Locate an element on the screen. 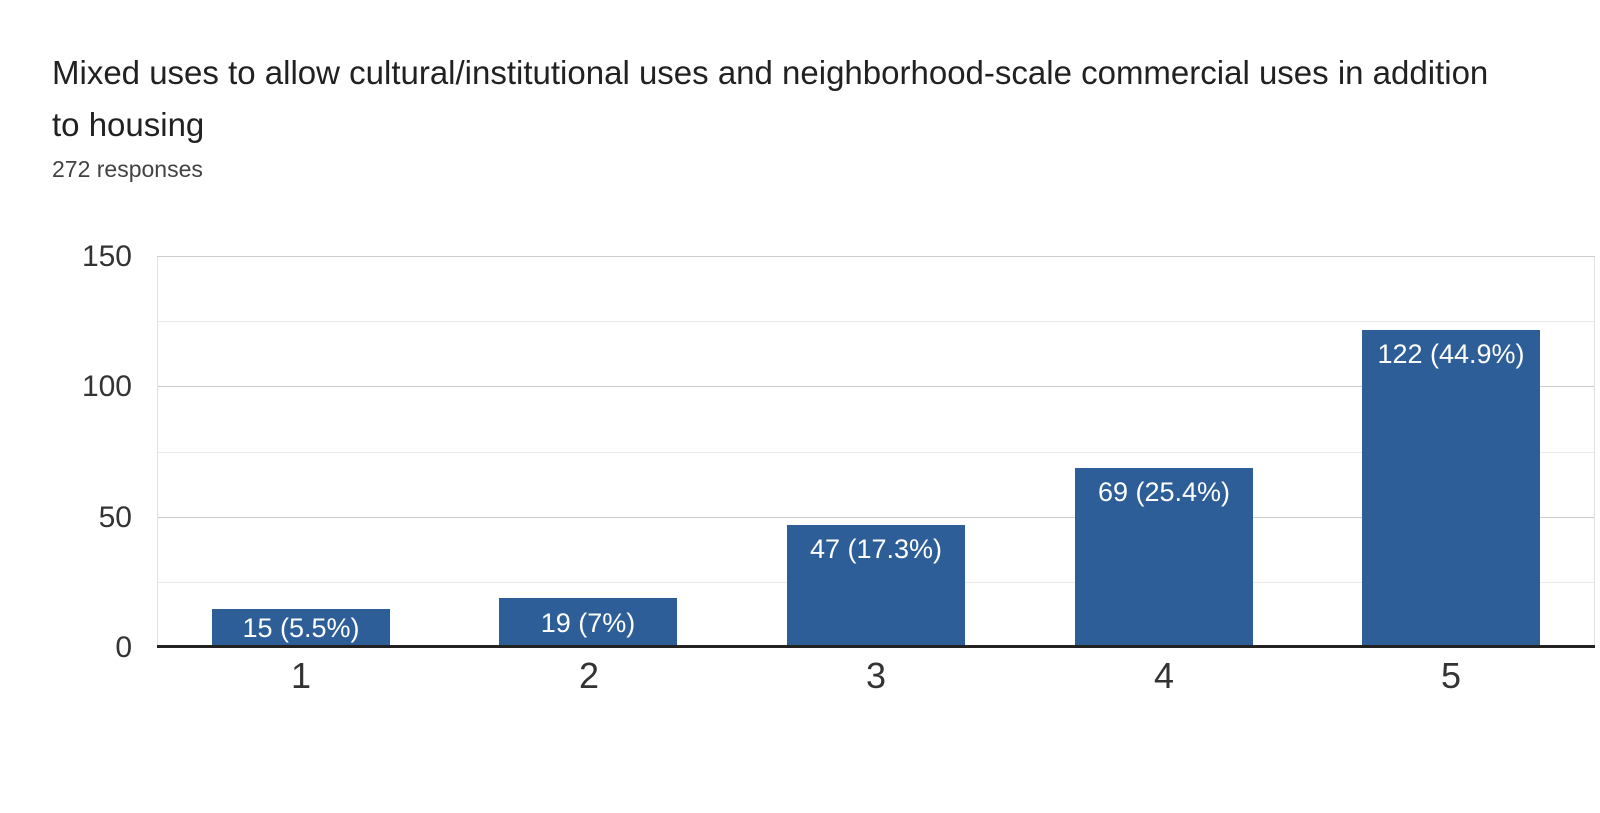  plot-left-border is located at coordinates (157, 452).